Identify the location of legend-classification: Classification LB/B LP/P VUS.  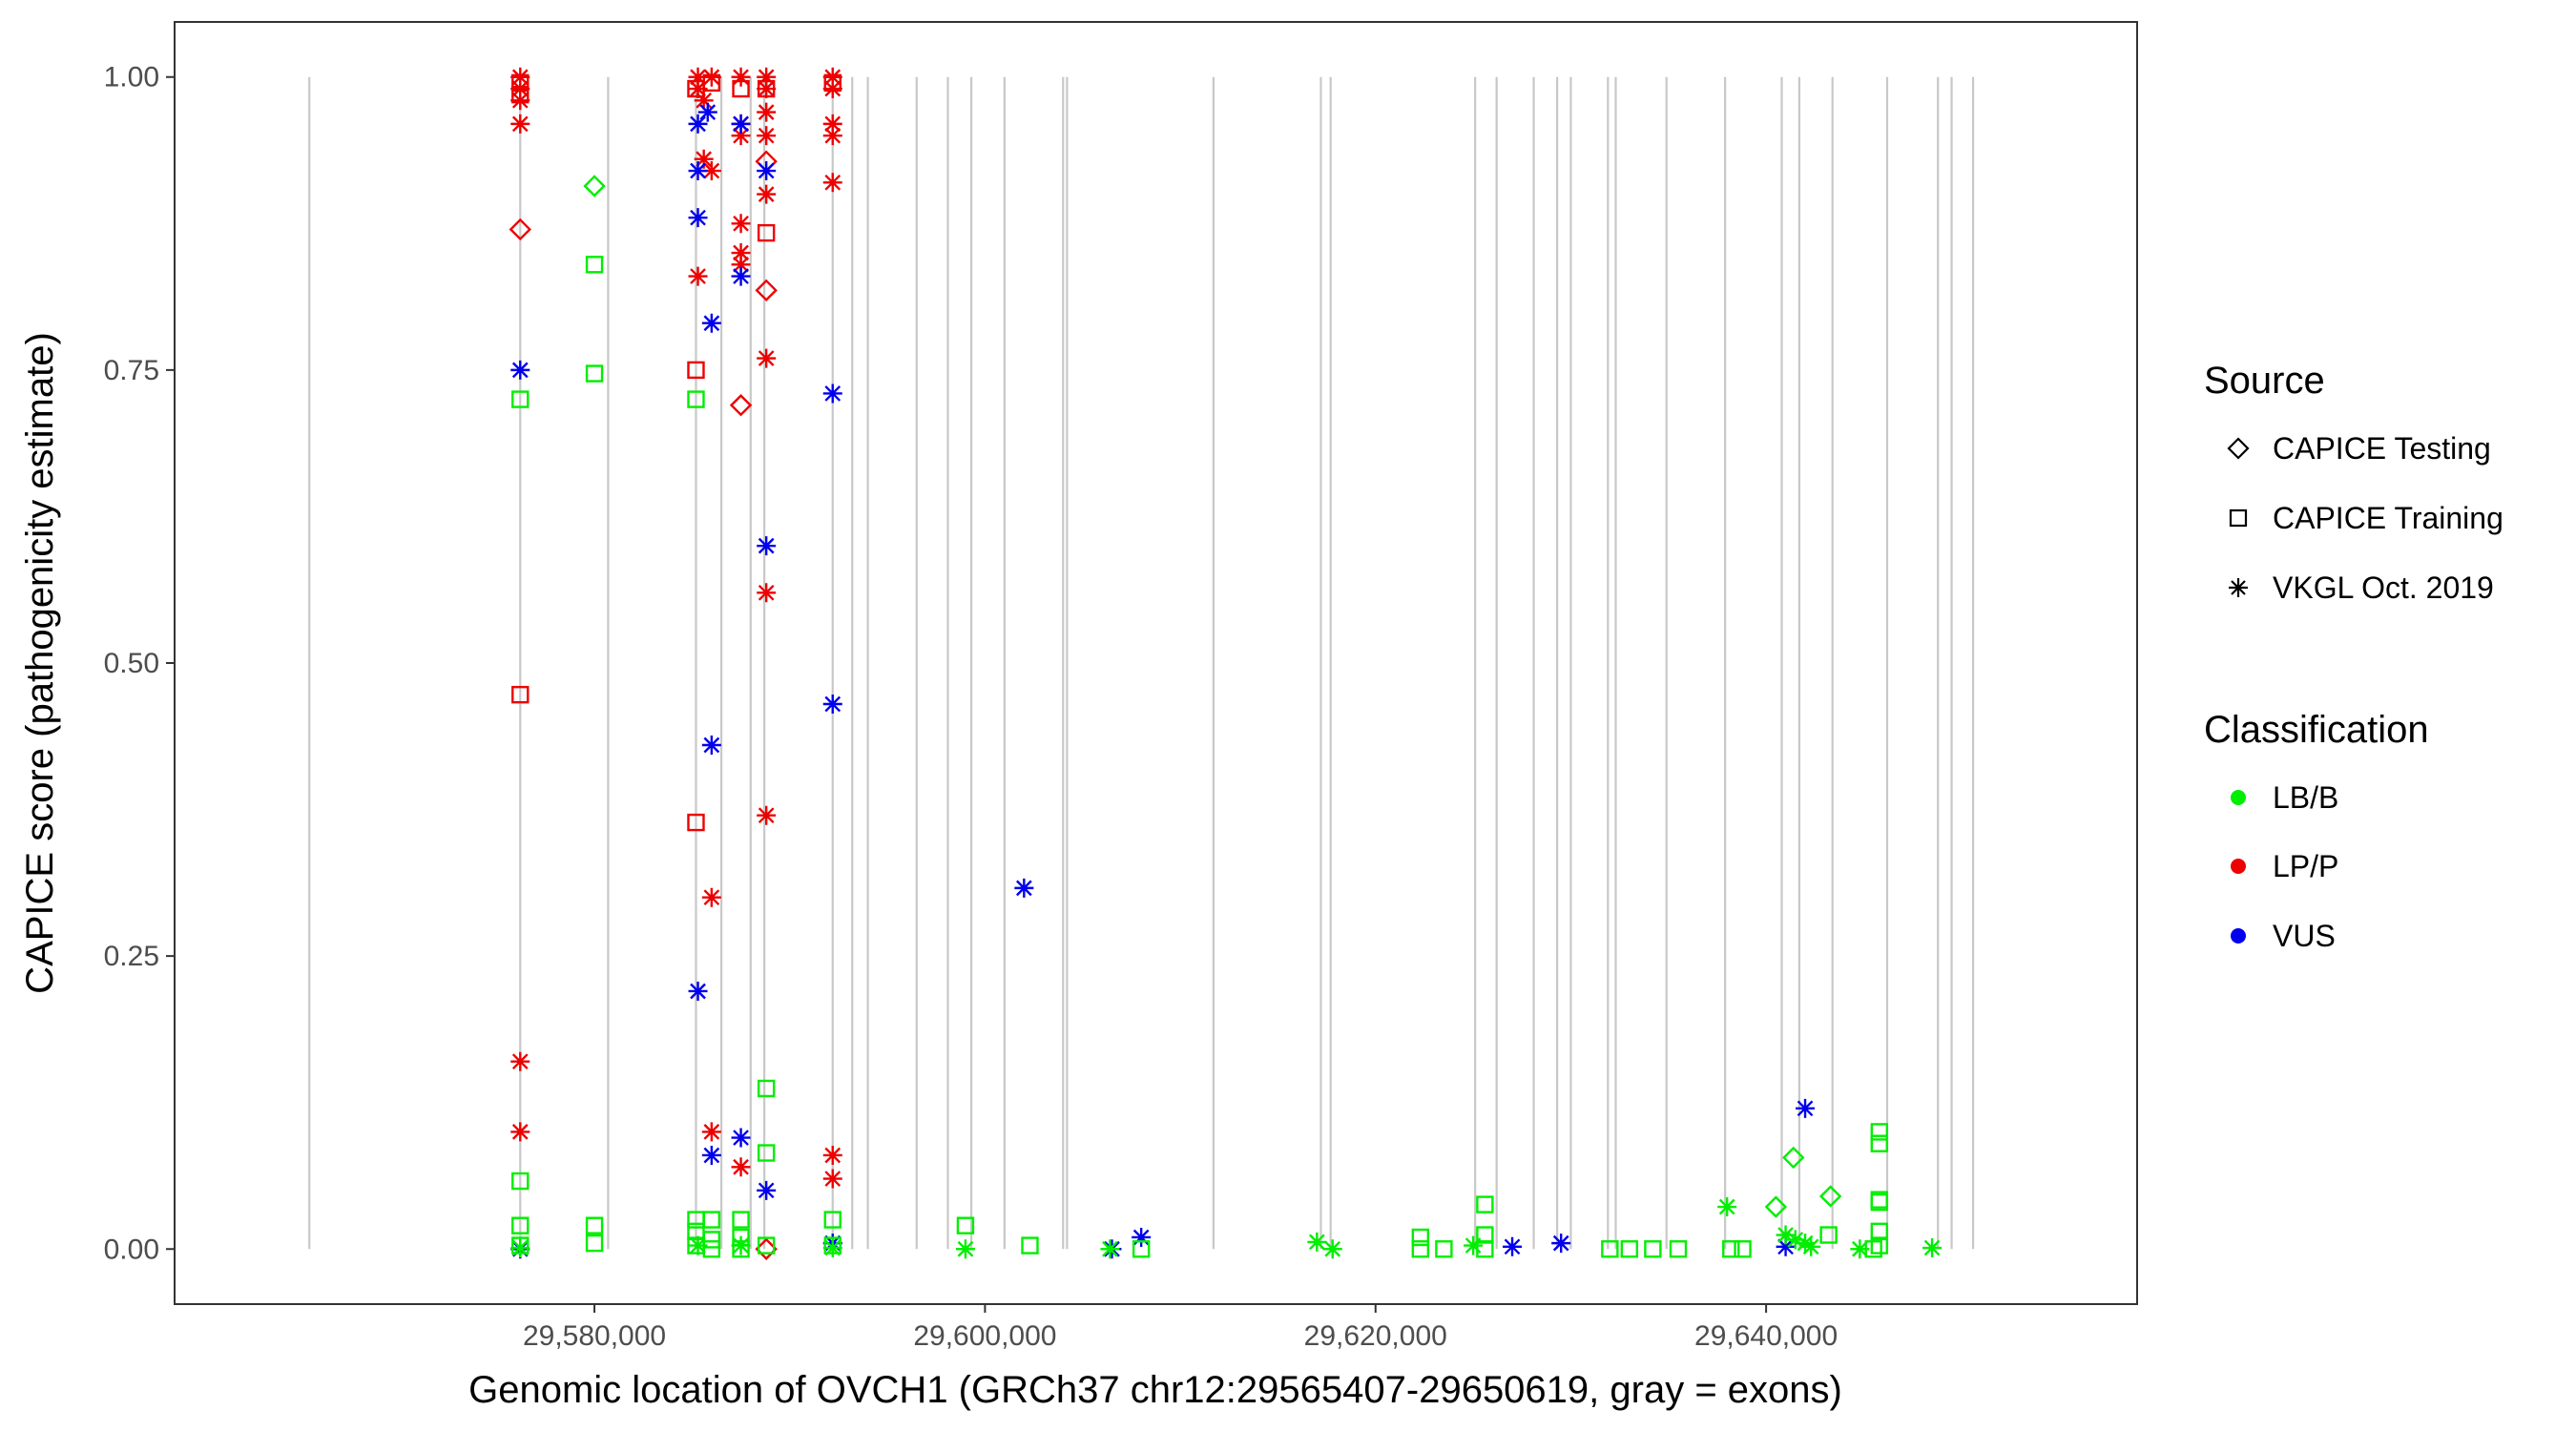
(2316, 831).